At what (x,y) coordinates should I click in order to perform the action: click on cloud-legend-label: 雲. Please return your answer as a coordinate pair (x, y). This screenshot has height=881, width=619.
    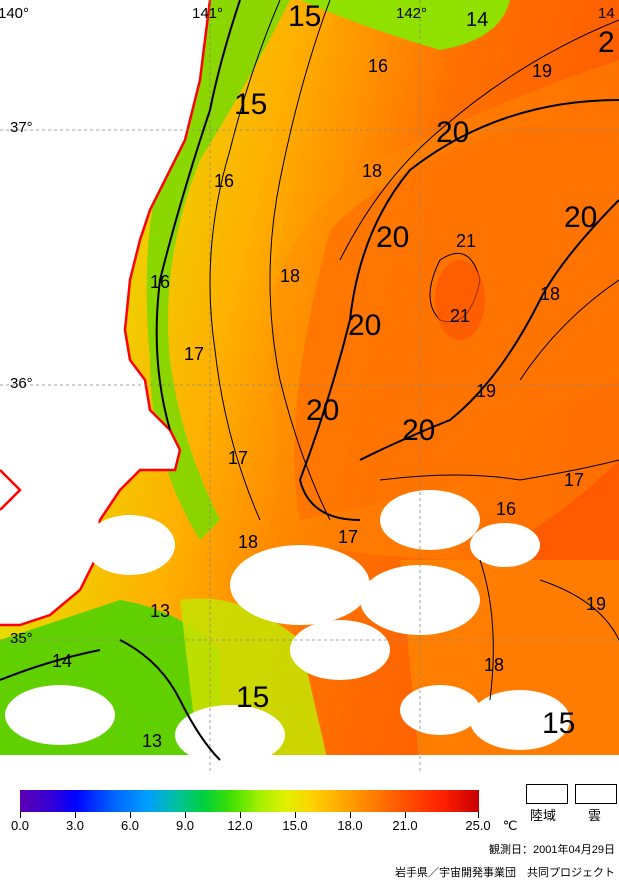
    Looking at the image, I should click on (595, 815).